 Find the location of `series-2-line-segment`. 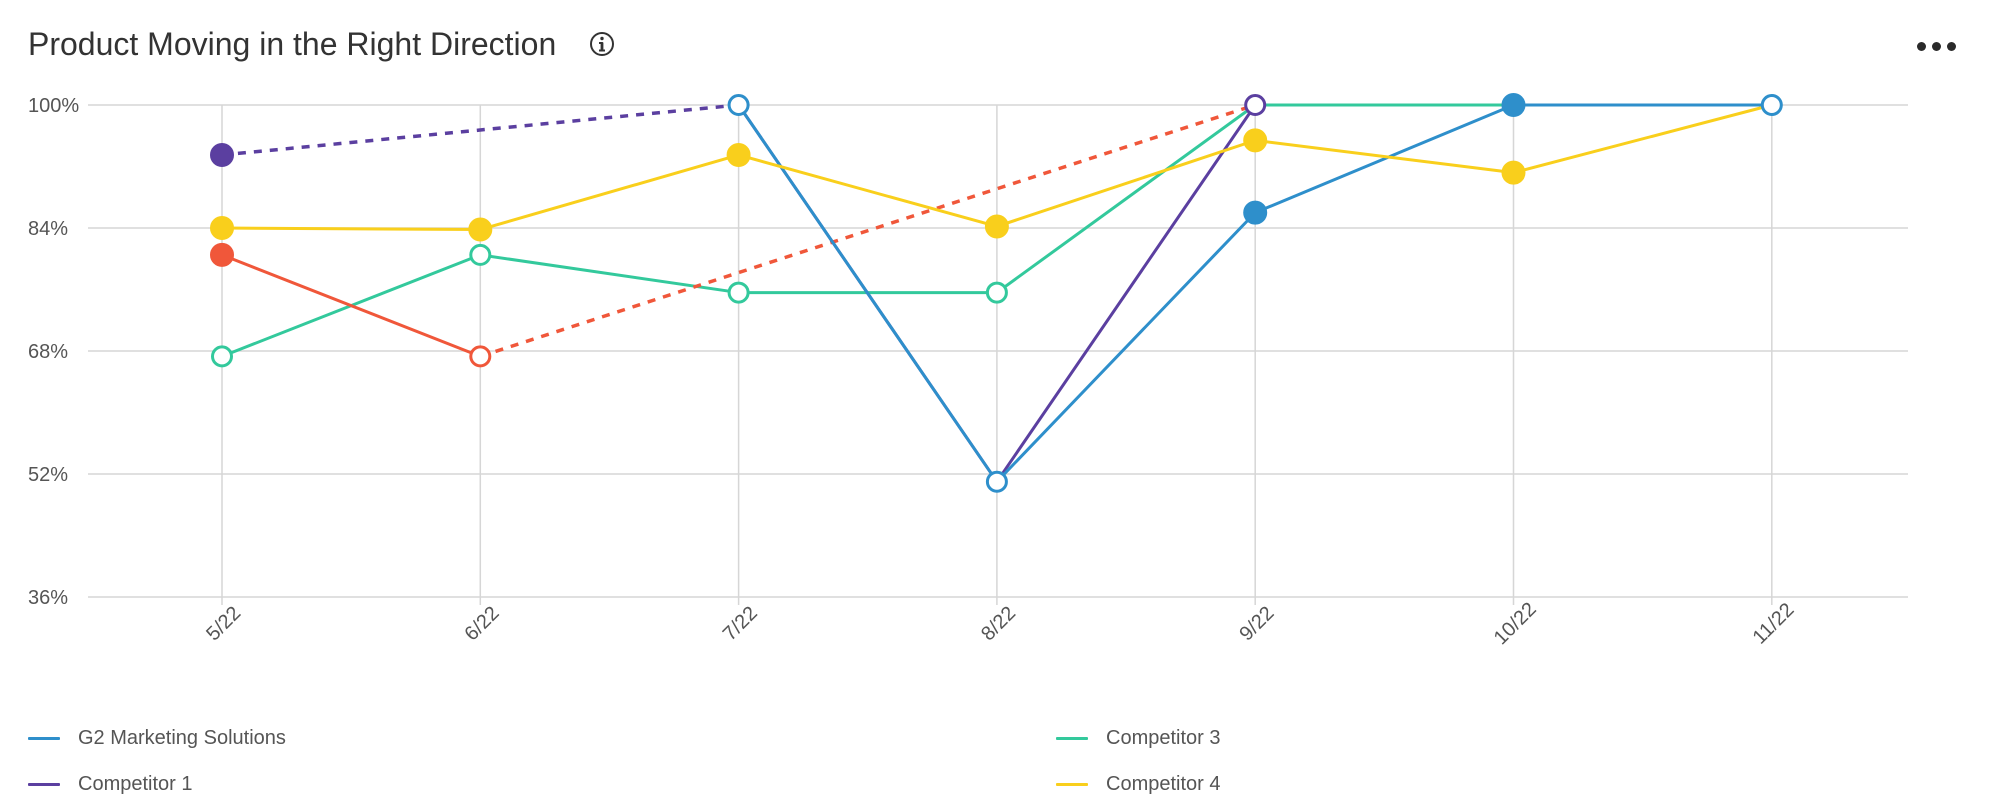

series-2-line-segment is located at coordinates (351, 305).